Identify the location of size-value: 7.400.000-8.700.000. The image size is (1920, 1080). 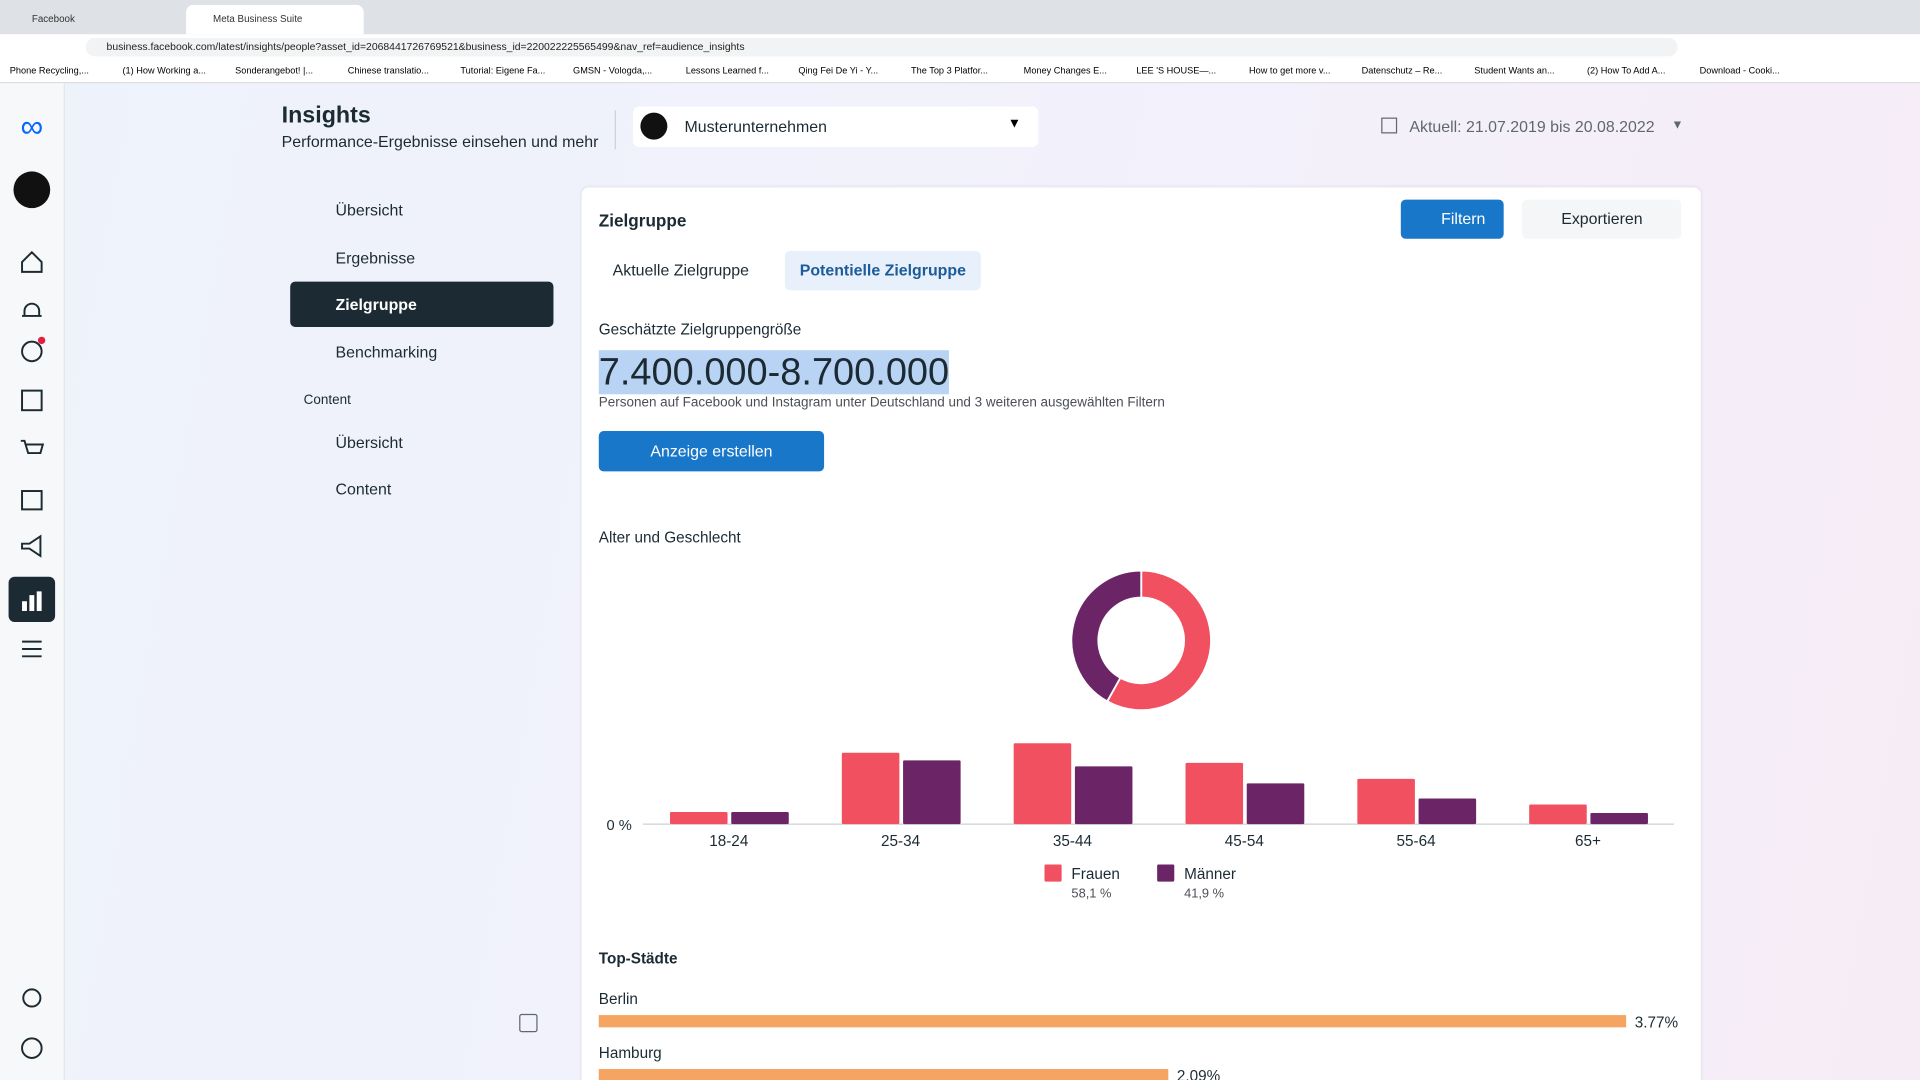
(774, 372).